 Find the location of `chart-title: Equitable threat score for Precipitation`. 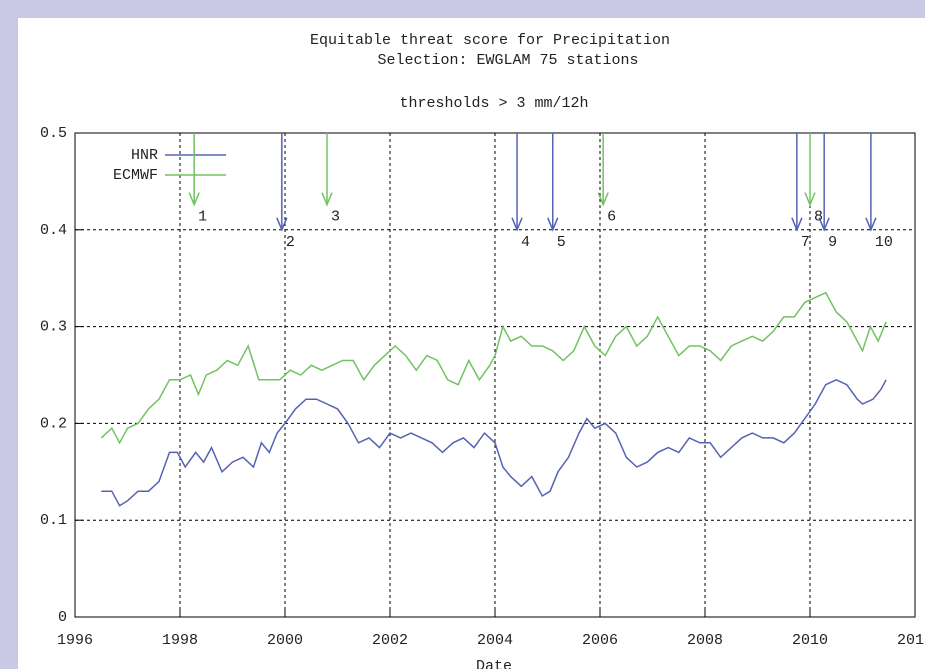

chart-title: Equitable threat score for Precipitation is located at coordinates (490, 40).